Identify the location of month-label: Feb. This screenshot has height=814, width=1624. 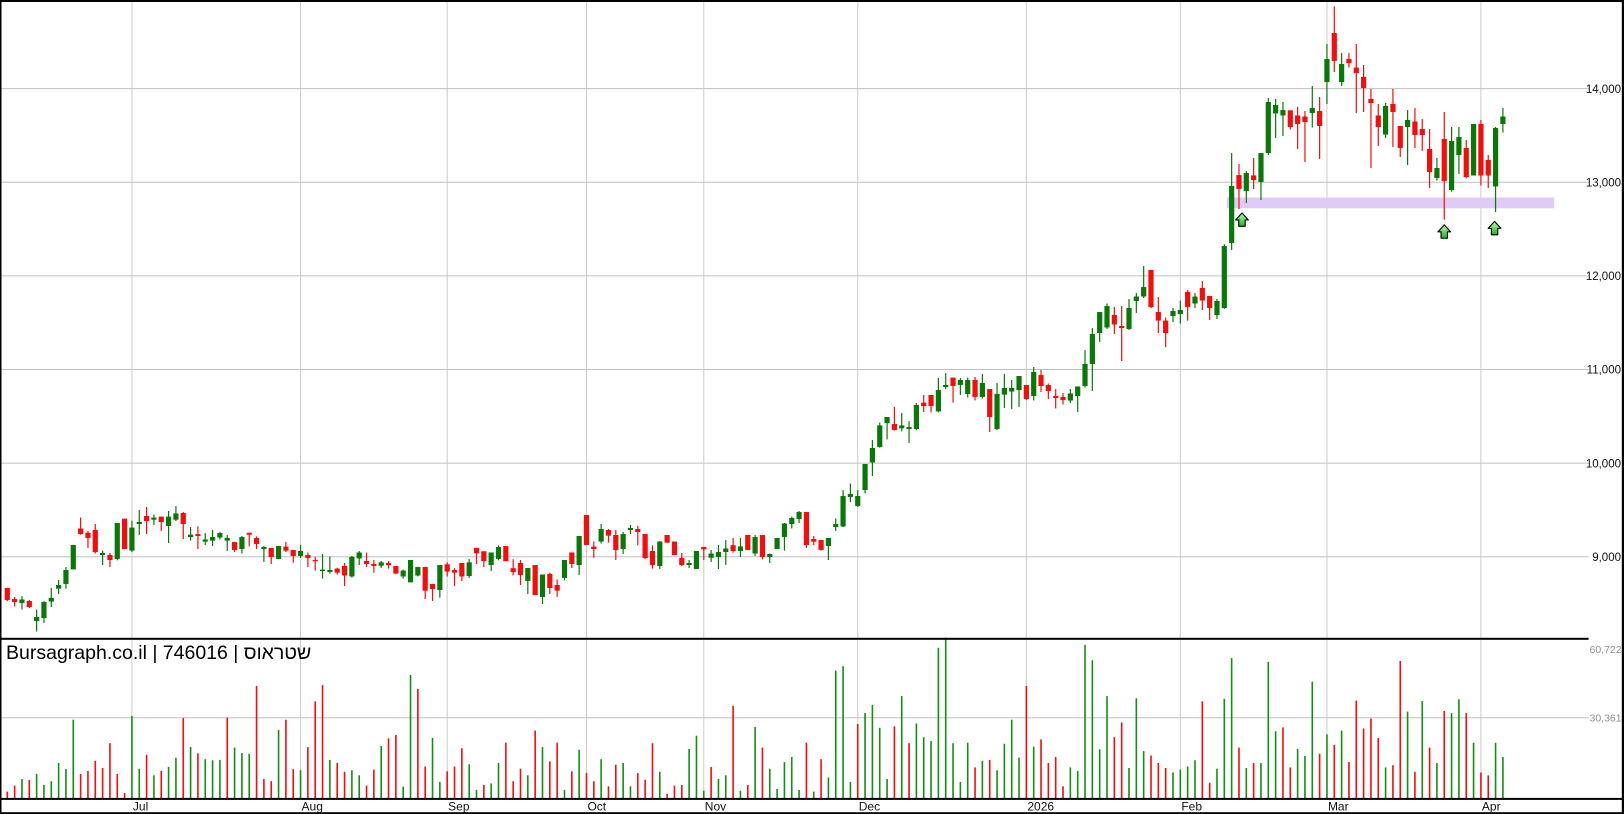
(1191, 807).